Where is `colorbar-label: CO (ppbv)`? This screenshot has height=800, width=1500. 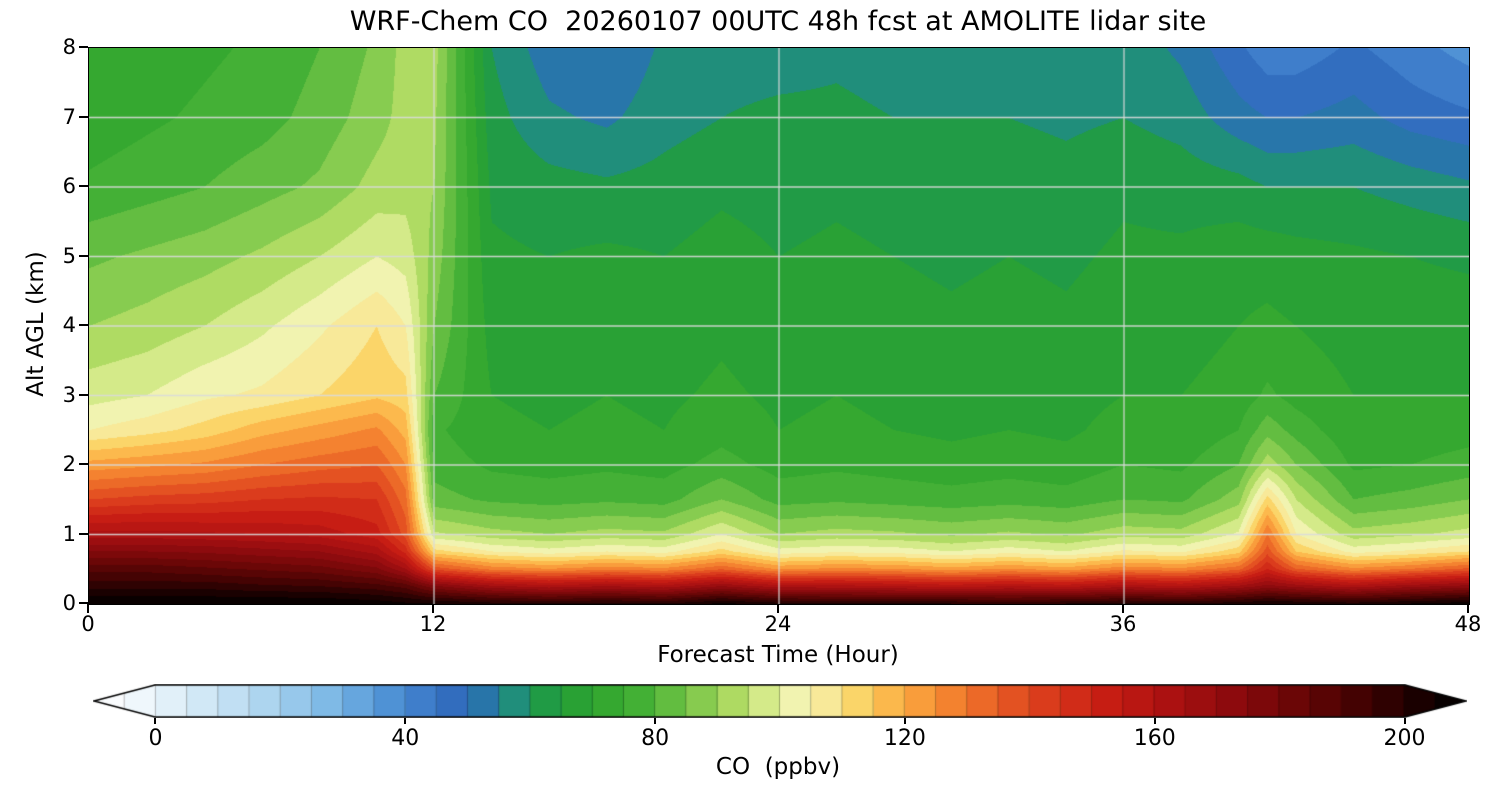 colorbar-label: CO (ppbv) is located at coordinates (778, 767).